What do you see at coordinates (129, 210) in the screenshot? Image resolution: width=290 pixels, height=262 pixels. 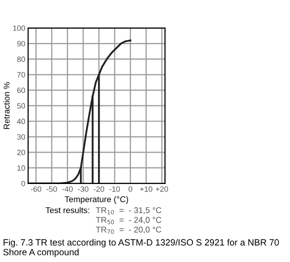 I see `text: TR$_{10}$ = - 31,5 °C` at bounding box center [129, 210].